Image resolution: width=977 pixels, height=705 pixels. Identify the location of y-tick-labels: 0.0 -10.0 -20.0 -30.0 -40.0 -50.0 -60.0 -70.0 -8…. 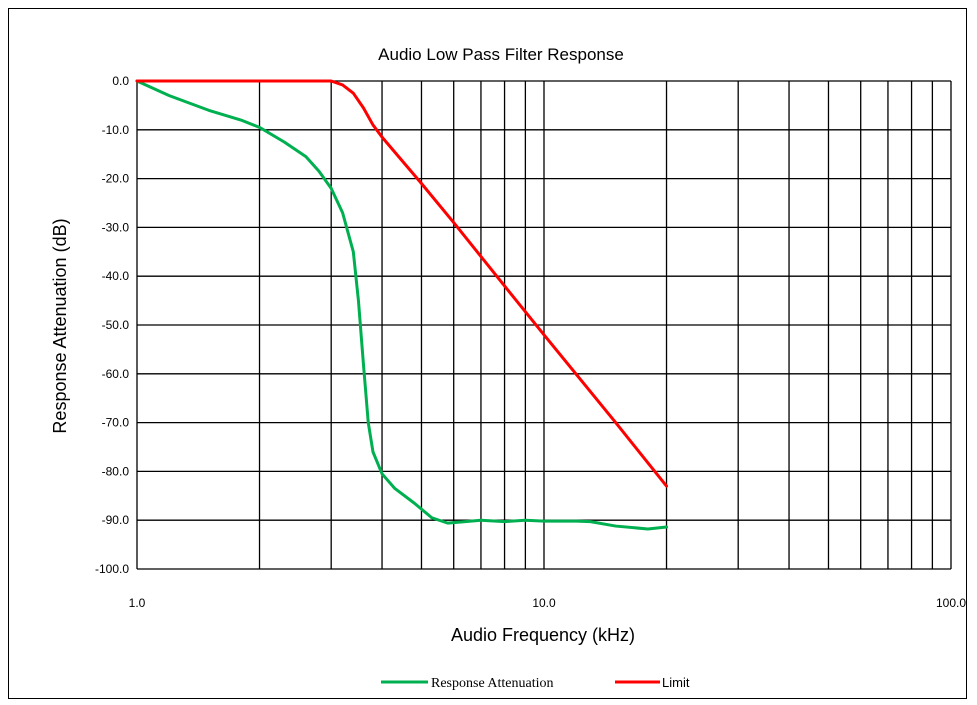
(112, 325).